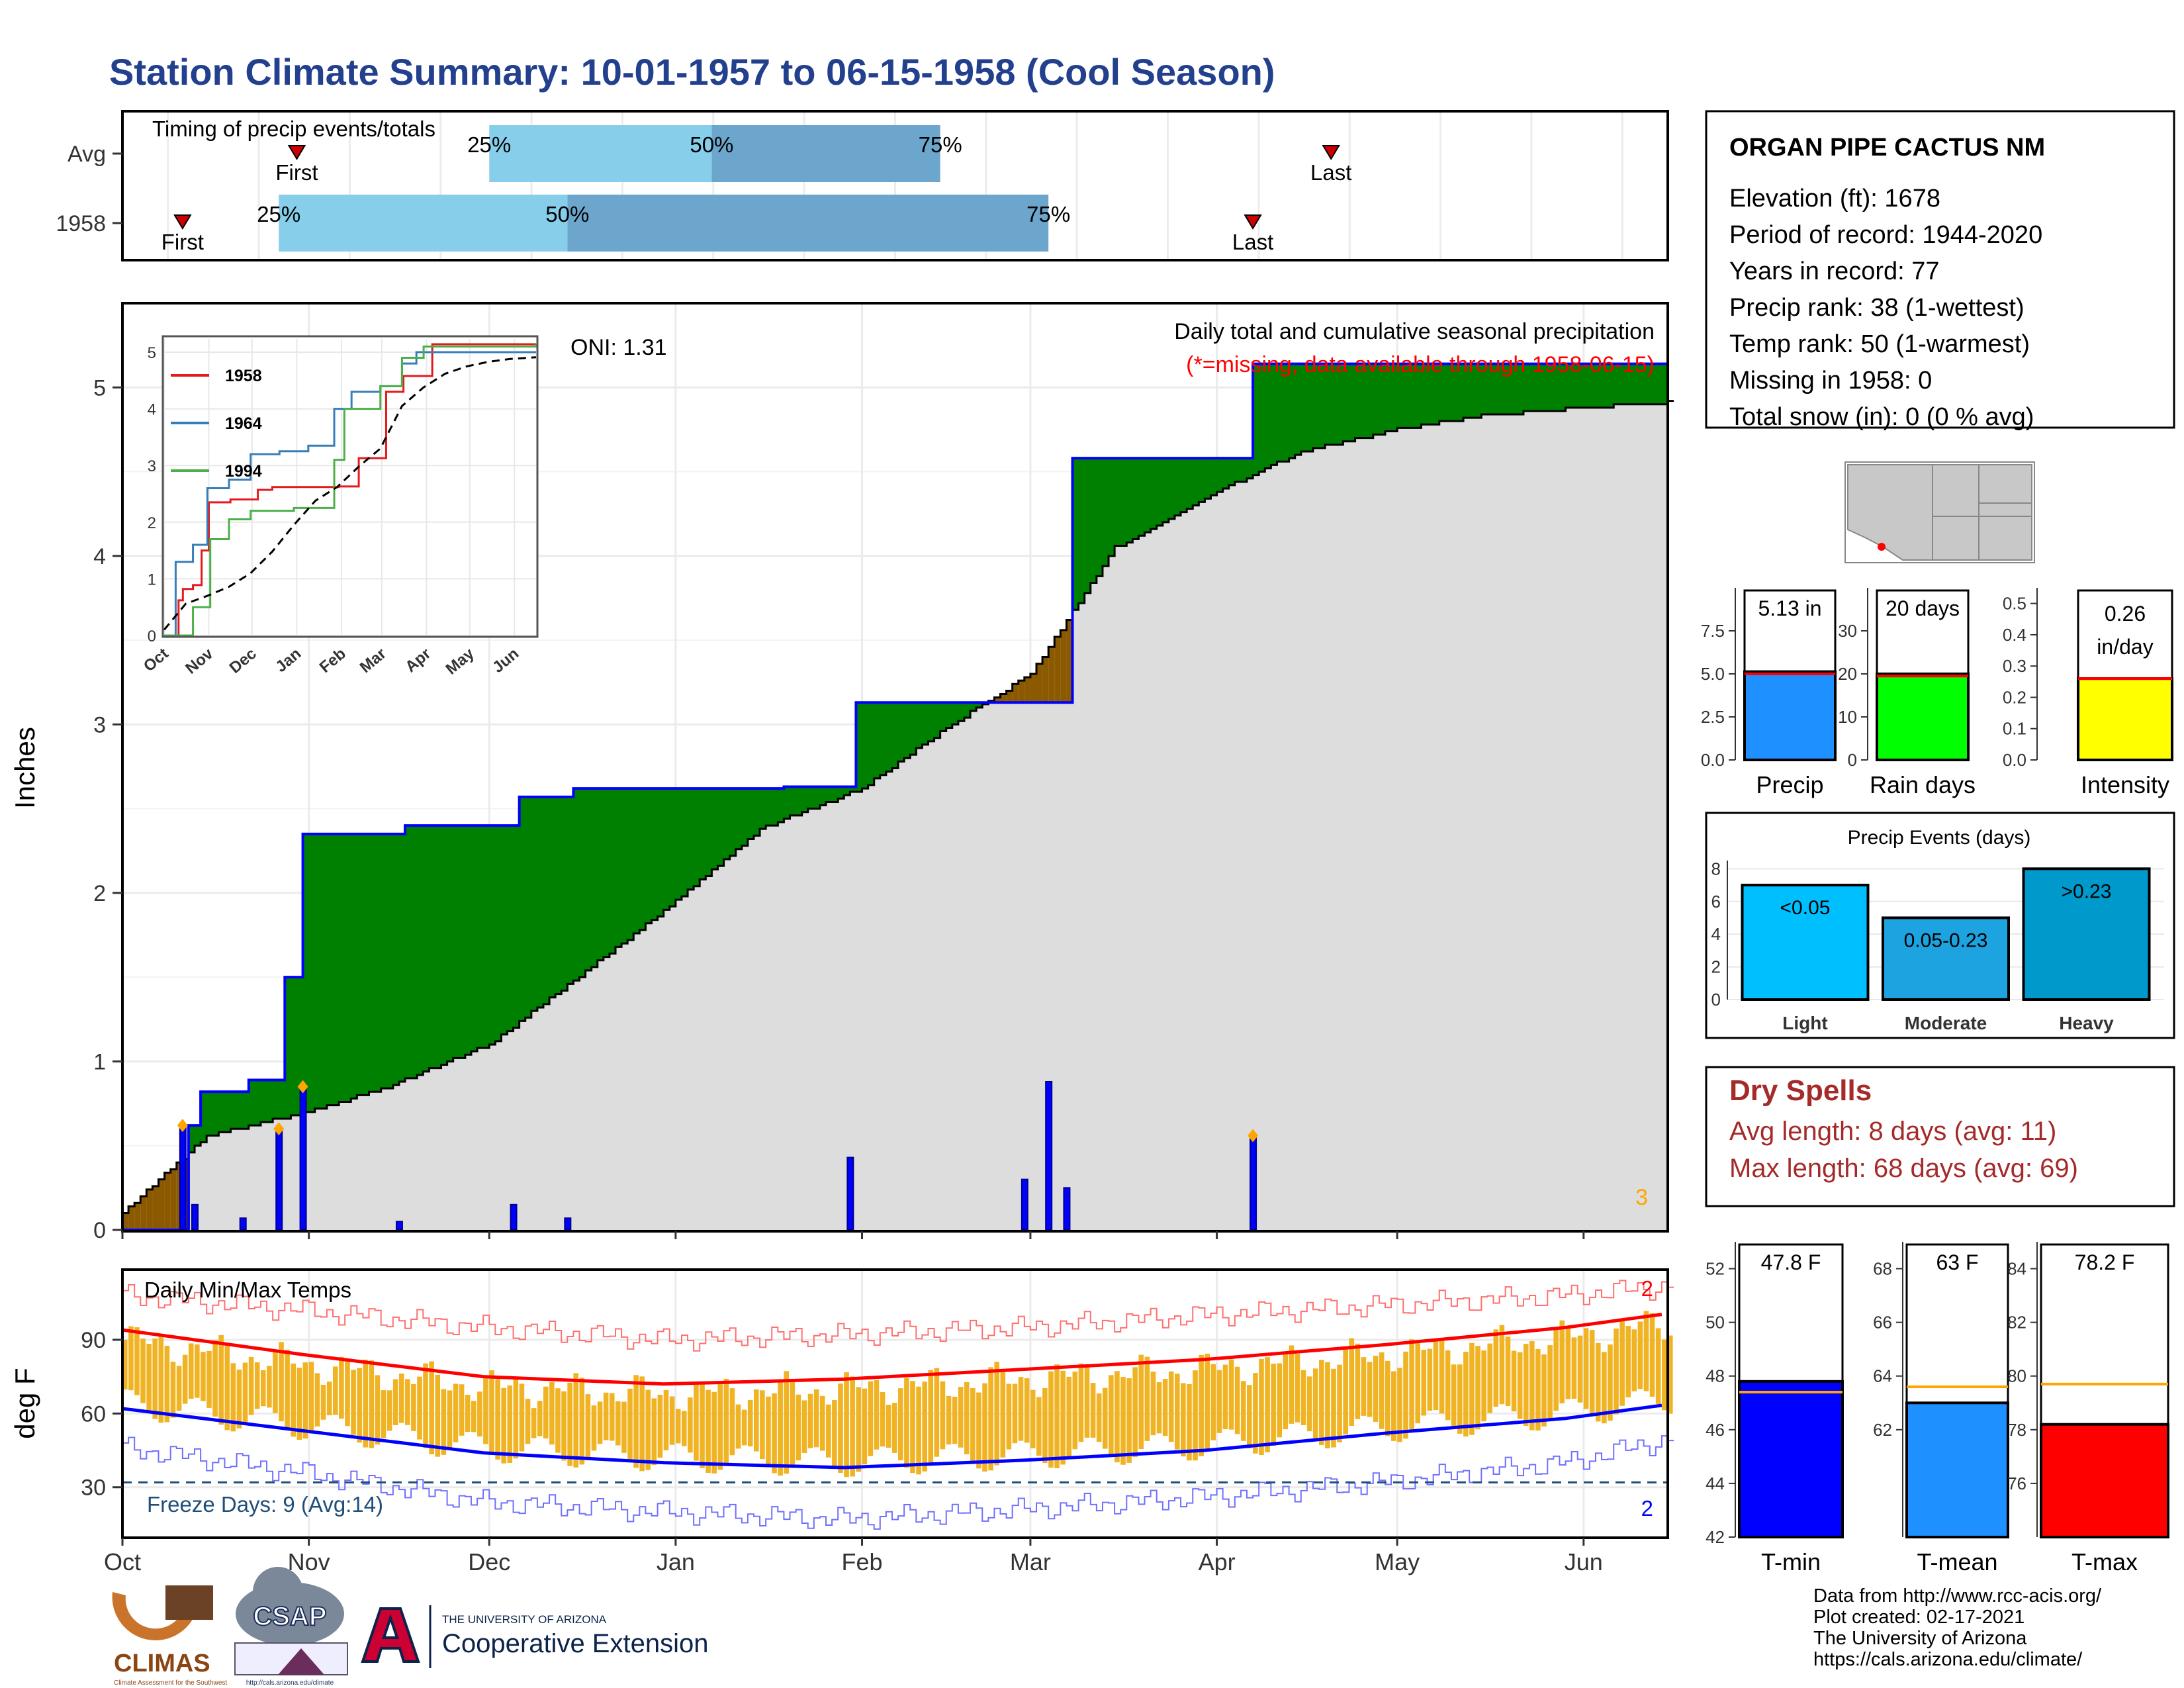 The image size is (2184, 1688). I want to click on precip-panel: 0.0 2.5 5.0 7.5 5.13 in Precip, so click(1772, 693).